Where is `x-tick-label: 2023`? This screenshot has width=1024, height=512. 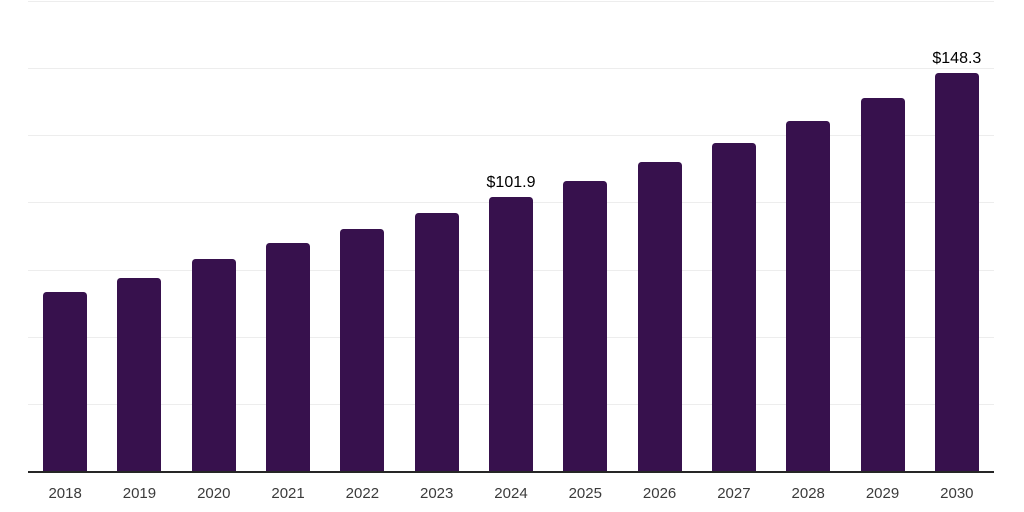
x-tick-label: 2023 is located at coordinates (436, 493).